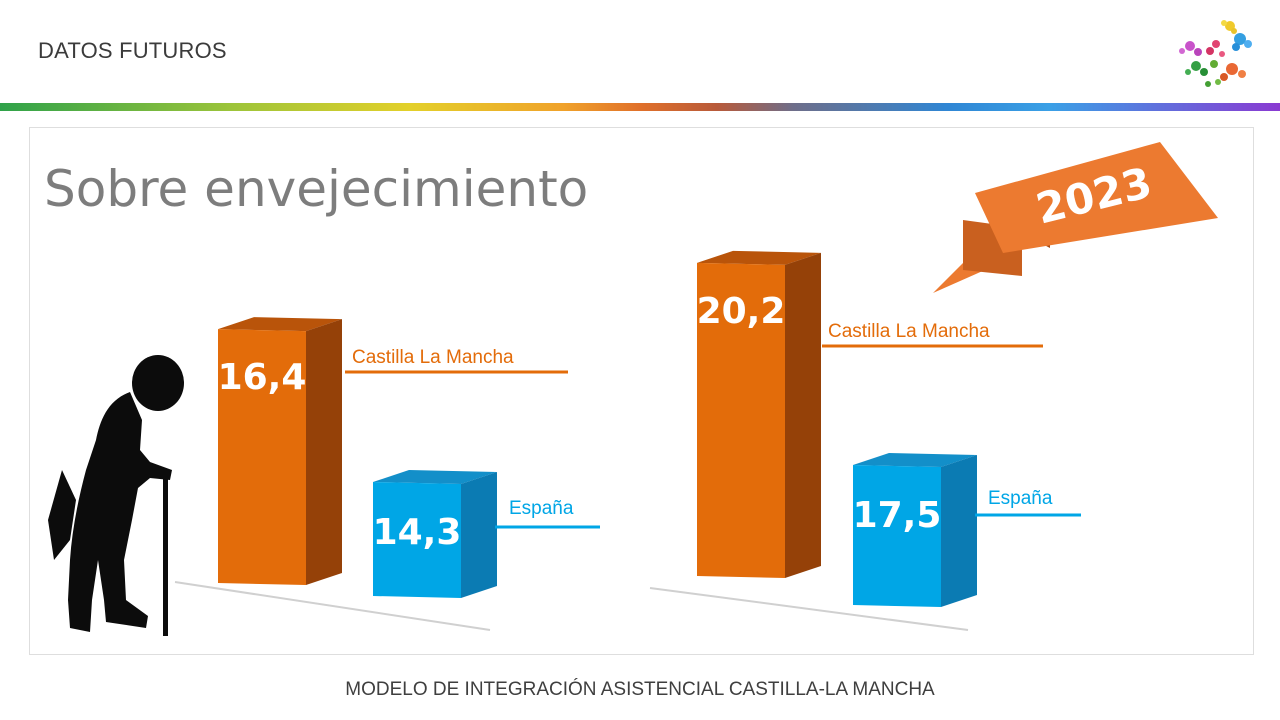  Describe the element at coordinates (116, 495) in the screenshot. I see `elderly-person-icon` at that location.